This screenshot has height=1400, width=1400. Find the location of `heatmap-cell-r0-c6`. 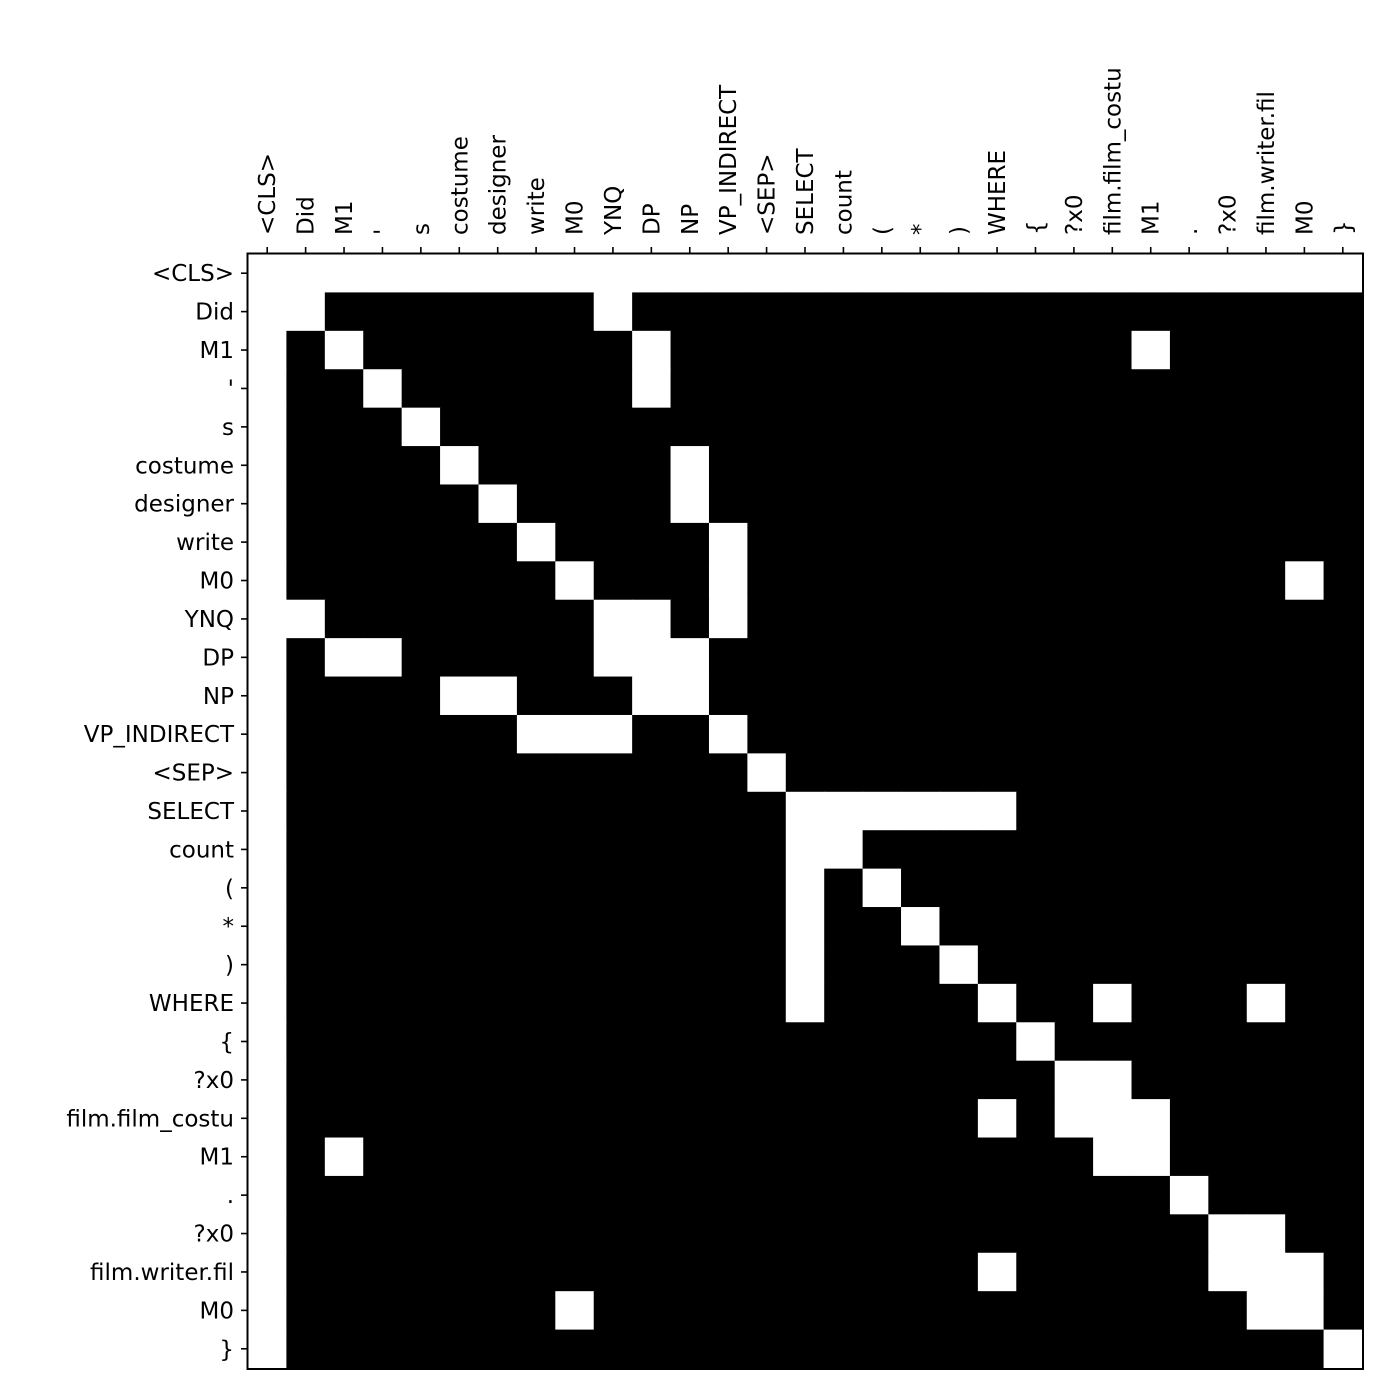

heatmap-cell-r0-c6 is located at coordinates (498, 274).